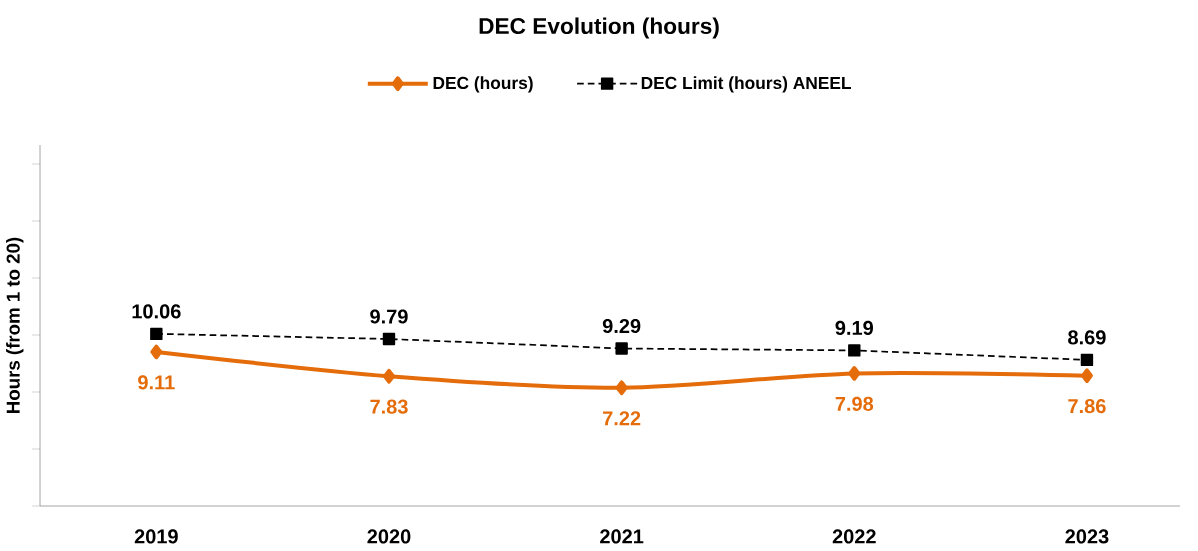  What do you see at coordinates (156, 536) in the screenshot?
I see `x-tick-label: 2019` at bounding box center [156, 536].